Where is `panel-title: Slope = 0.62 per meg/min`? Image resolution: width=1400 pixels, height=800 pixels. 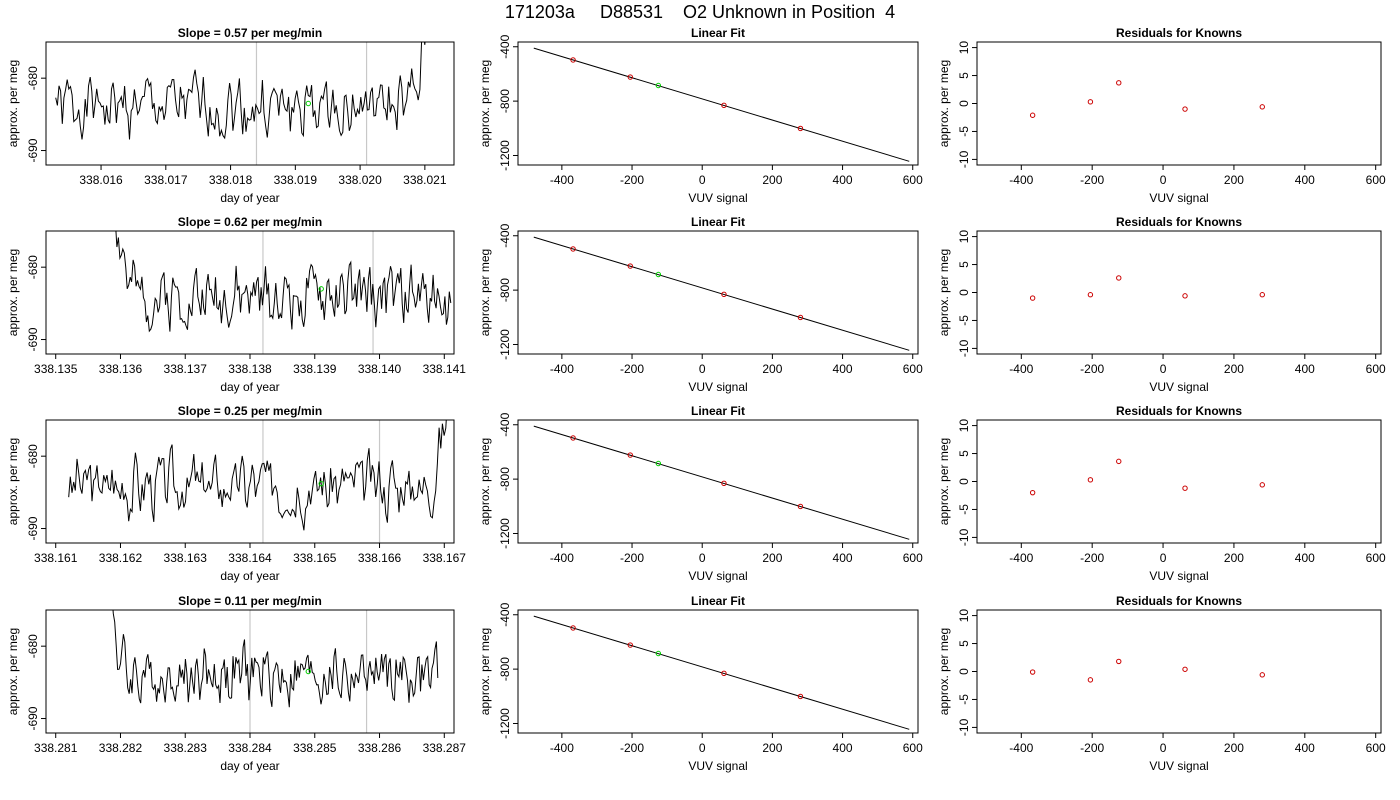
panel-title: Slope = 0.62 per meg/min is located at coordinates (250, 222).